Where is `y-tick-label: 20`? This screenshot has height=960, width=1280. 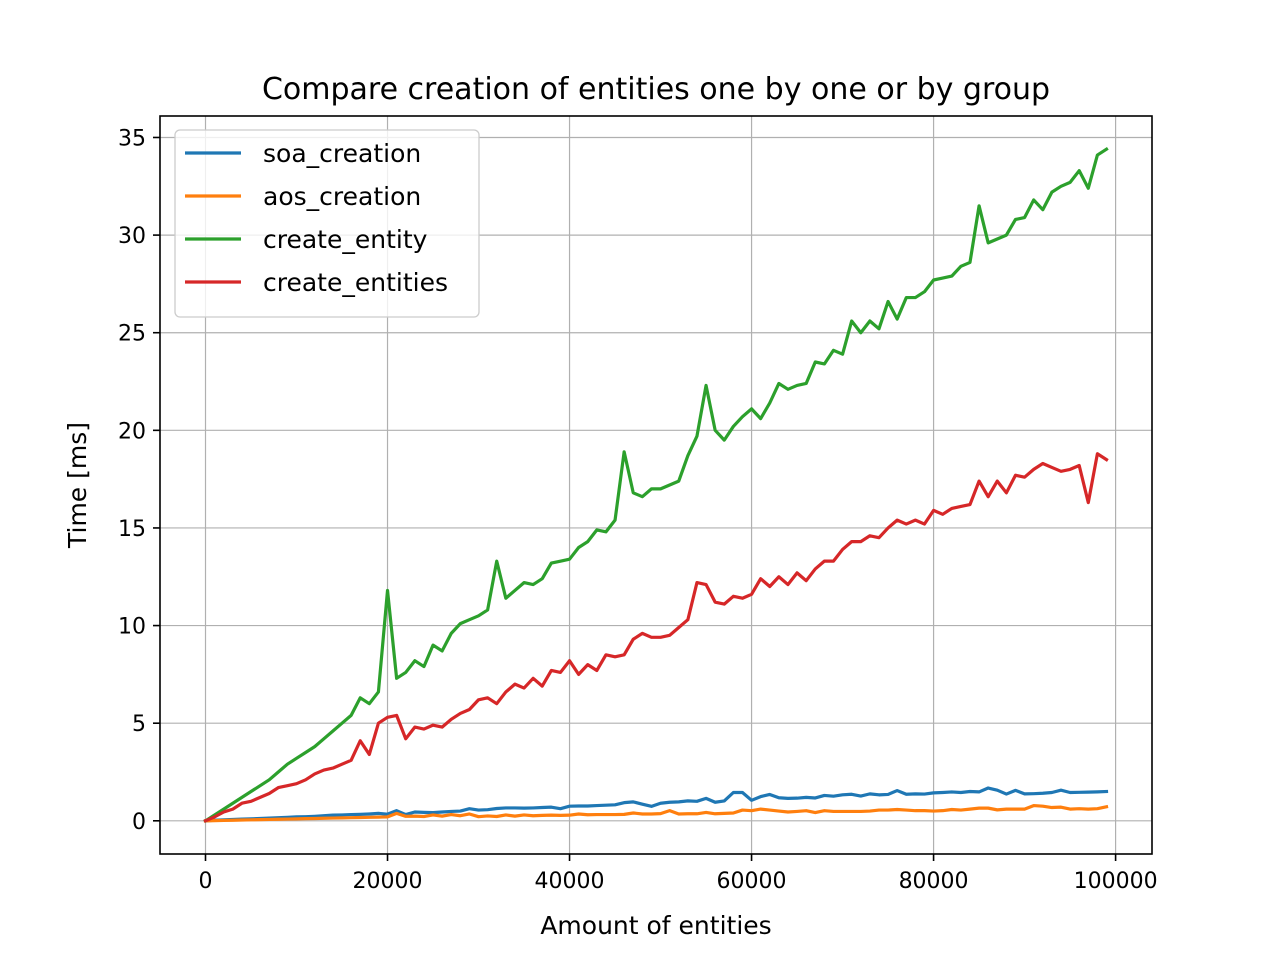
y-tick-label: 20 is located at coordinates (132, 431).